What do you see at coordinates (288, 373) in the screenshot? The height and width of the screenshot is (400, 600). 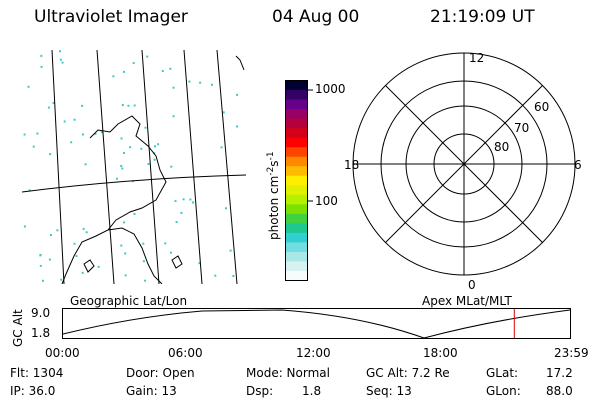 I see `mode-value: Mode: Normal` at bounding box center [288, 373].